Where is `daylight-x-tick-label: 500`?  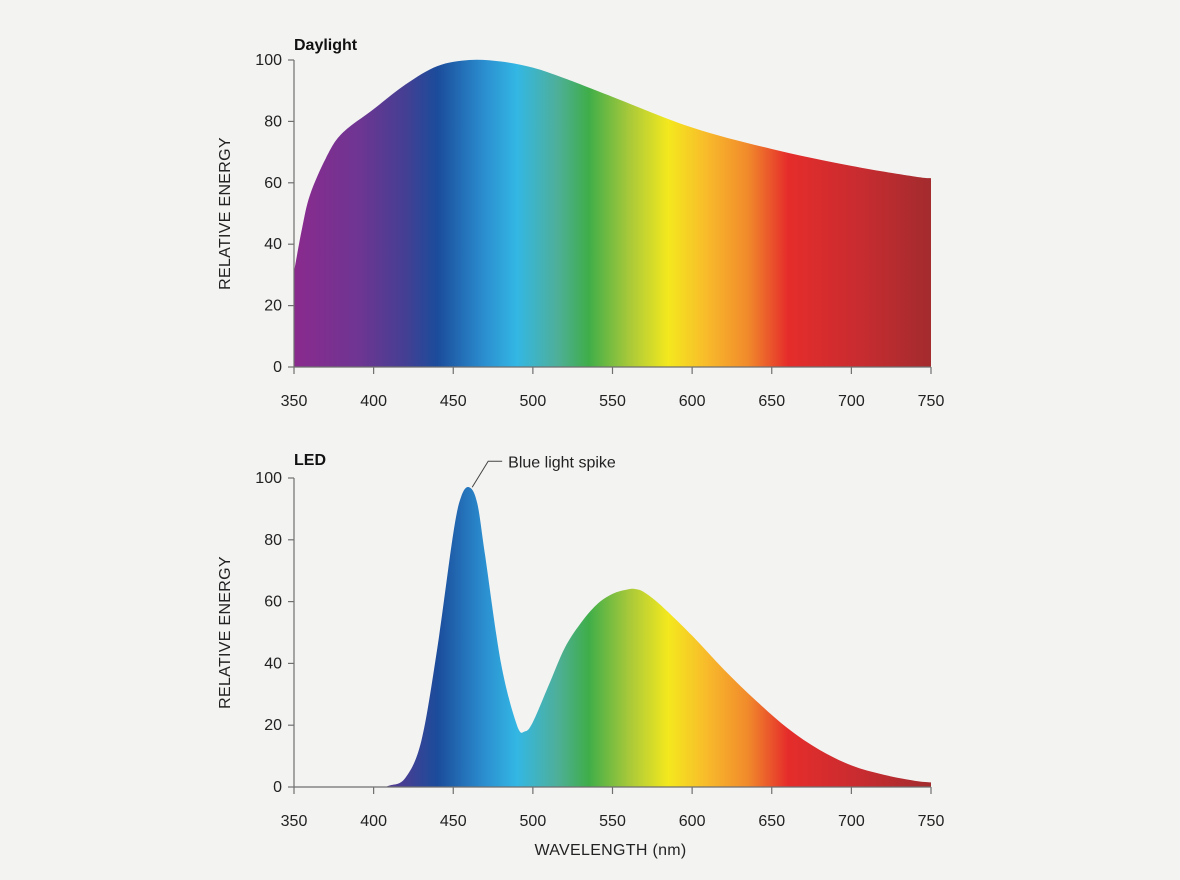
daylight-x-tick-label: 500 is located at coordinates (533, 401).